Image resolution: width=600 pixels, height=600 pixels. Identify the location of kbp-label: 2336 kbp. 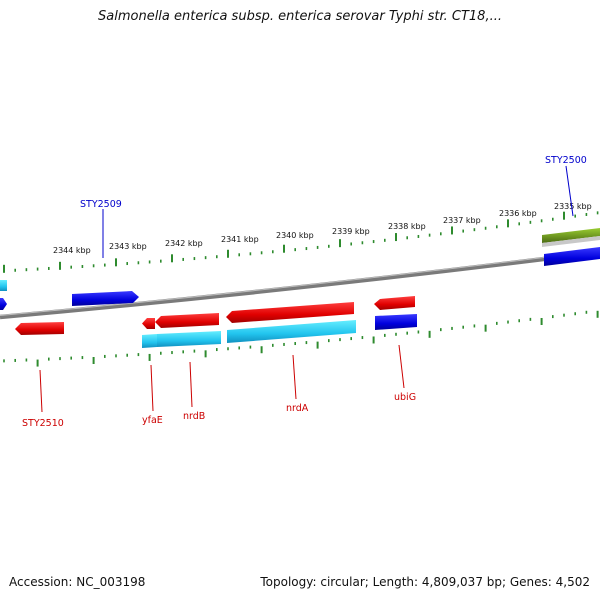
(518, 213).